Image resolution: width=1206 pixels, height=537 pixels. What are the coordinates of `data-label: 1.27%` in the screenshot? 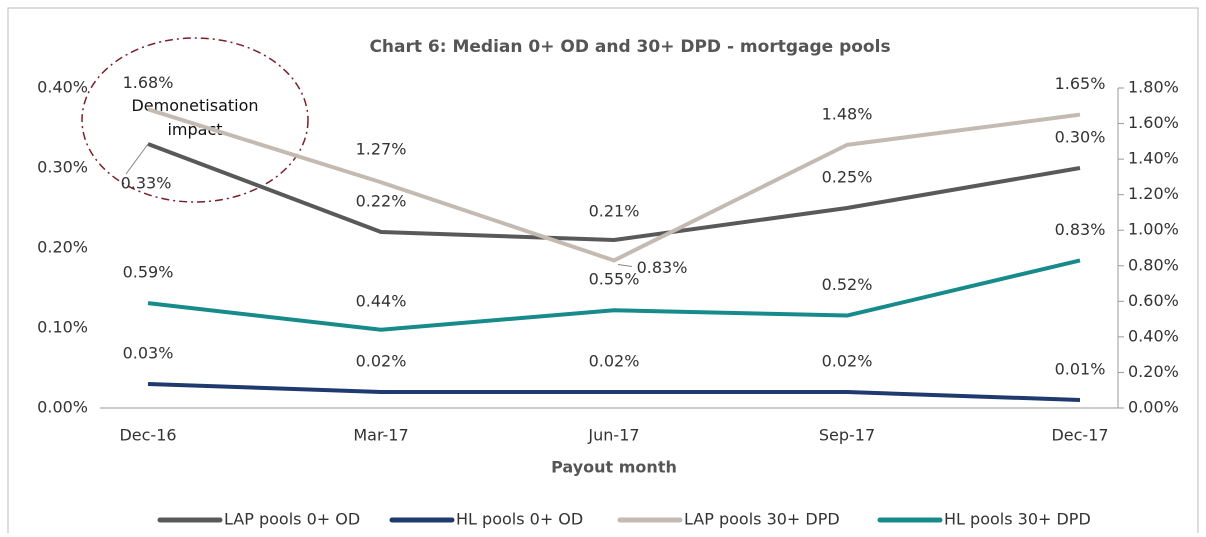 It's located at (381, 149).